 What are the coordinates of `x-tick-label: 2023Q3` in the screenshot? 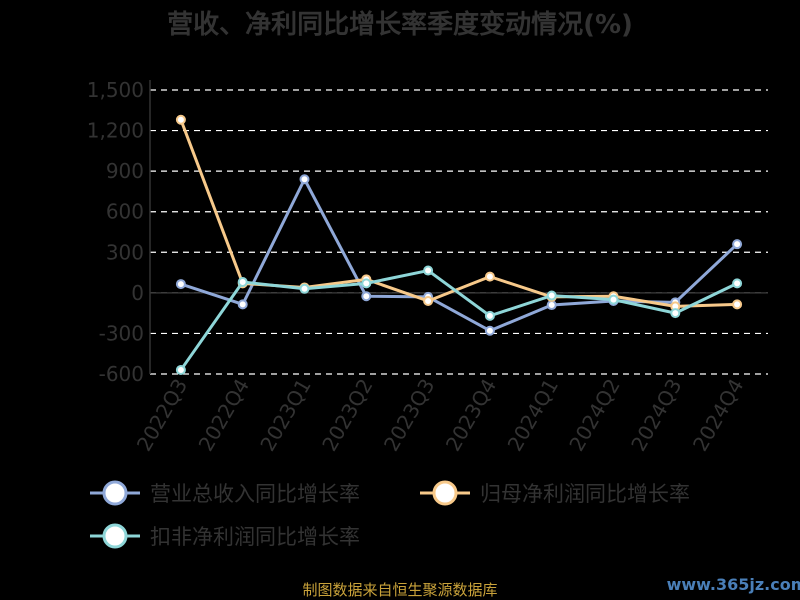 It's located at (409, 414).